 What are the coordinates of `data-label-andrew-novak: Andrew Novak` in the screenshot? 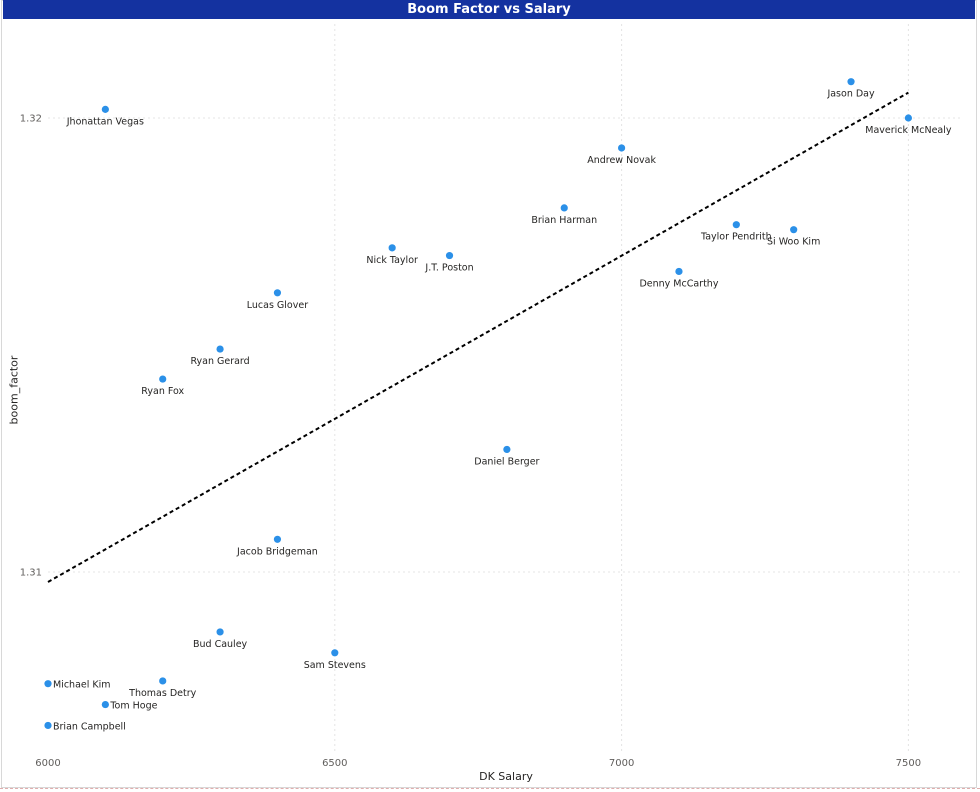 It's located at (621, 160).